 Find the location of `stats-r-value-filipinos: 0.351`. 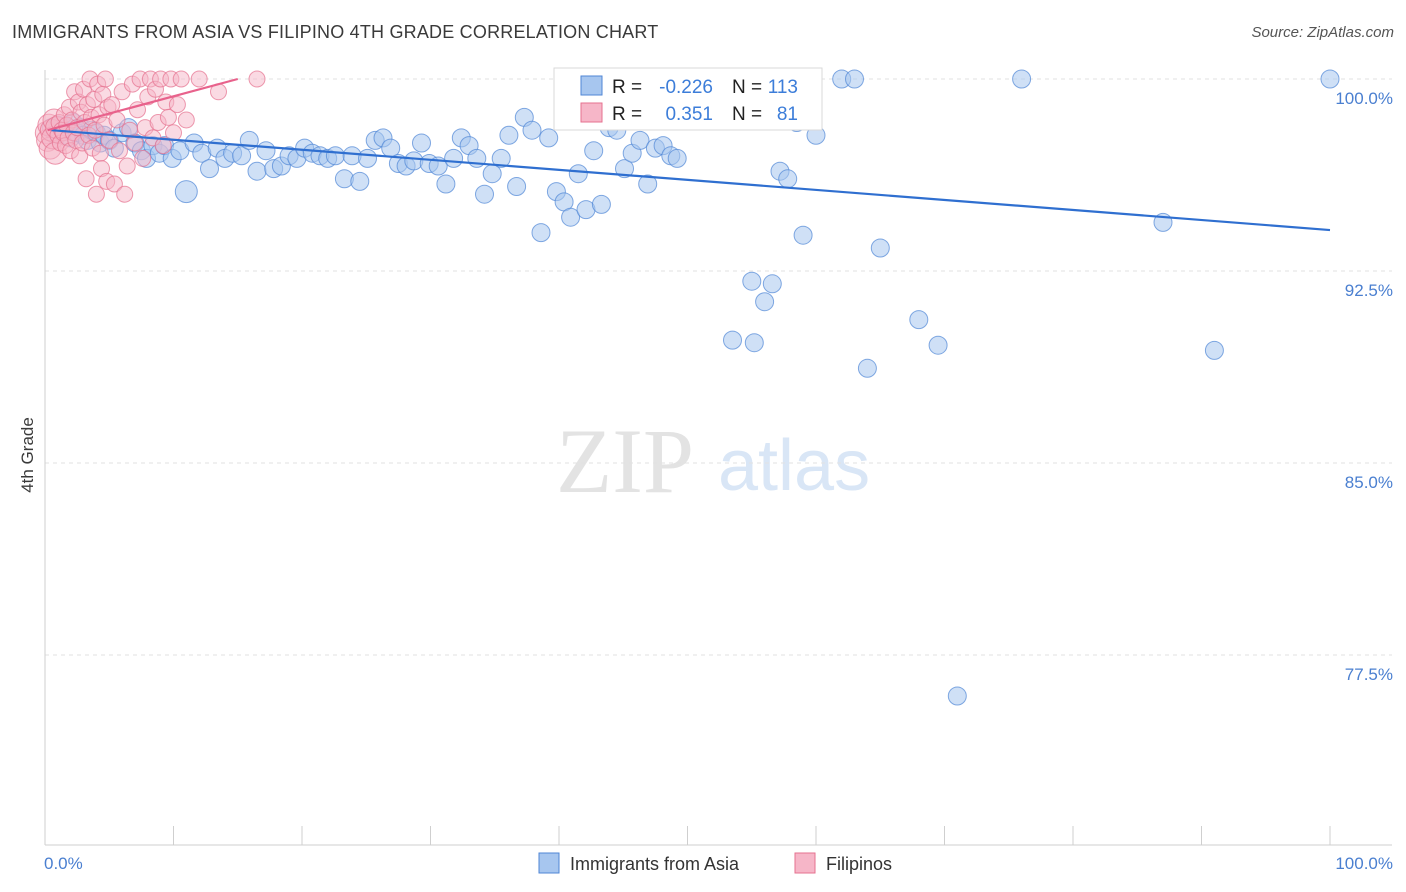

stats-r-value-filipinos: 0.351 is located at coordinates (689, 114).